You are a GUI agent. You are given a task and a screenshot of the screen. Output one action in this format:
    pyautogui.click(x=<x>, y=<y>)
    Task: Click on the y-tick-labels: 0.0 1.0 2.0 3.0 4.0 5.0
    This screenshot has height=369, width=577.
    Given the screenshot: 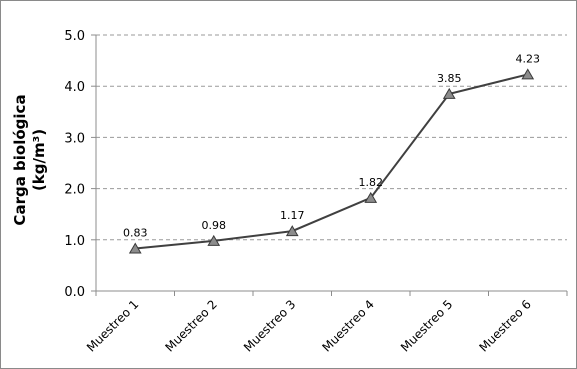 What is the action you would take?
    pyautogui.click(x=74, y=164)
    